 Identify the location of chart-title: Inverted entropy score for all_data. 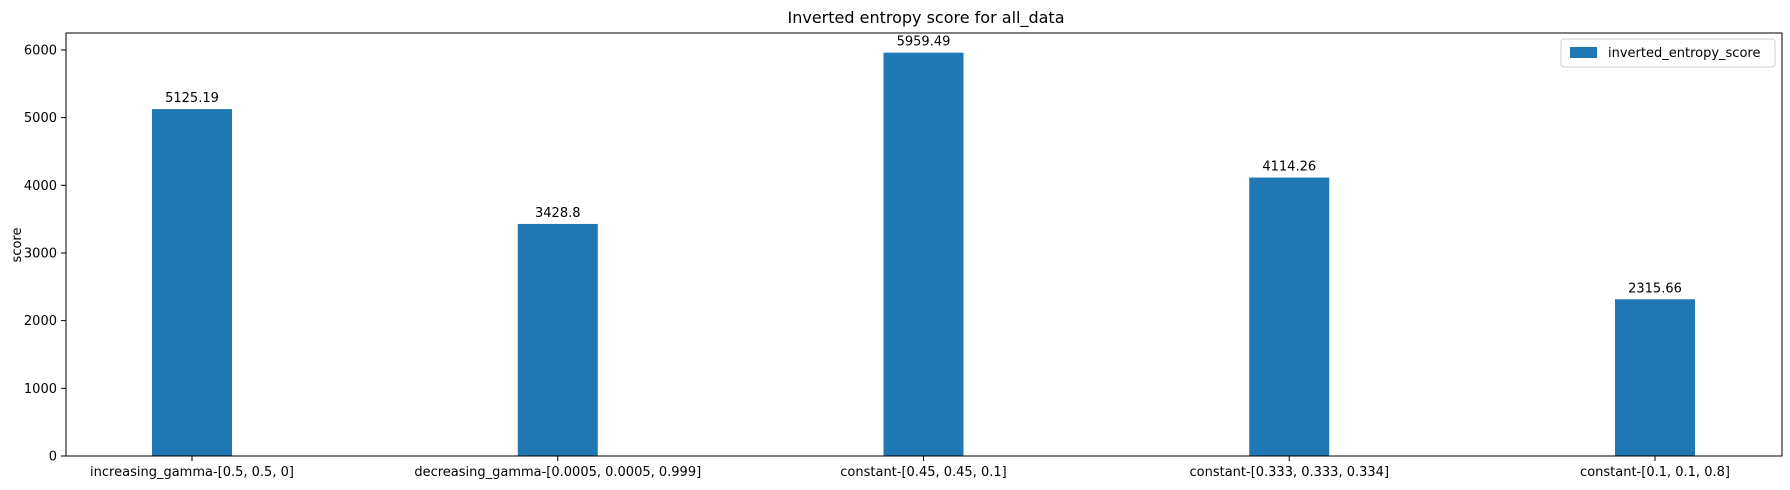
(926, 18).